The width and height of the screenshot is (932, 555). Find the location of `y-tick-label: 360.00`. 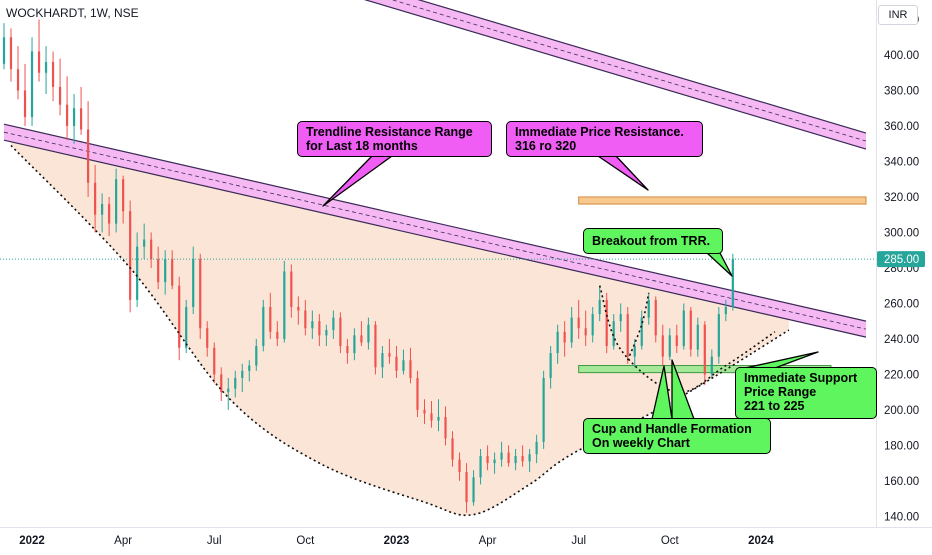

y-tick-label: 360.00 is located at coordinates (901, 127).